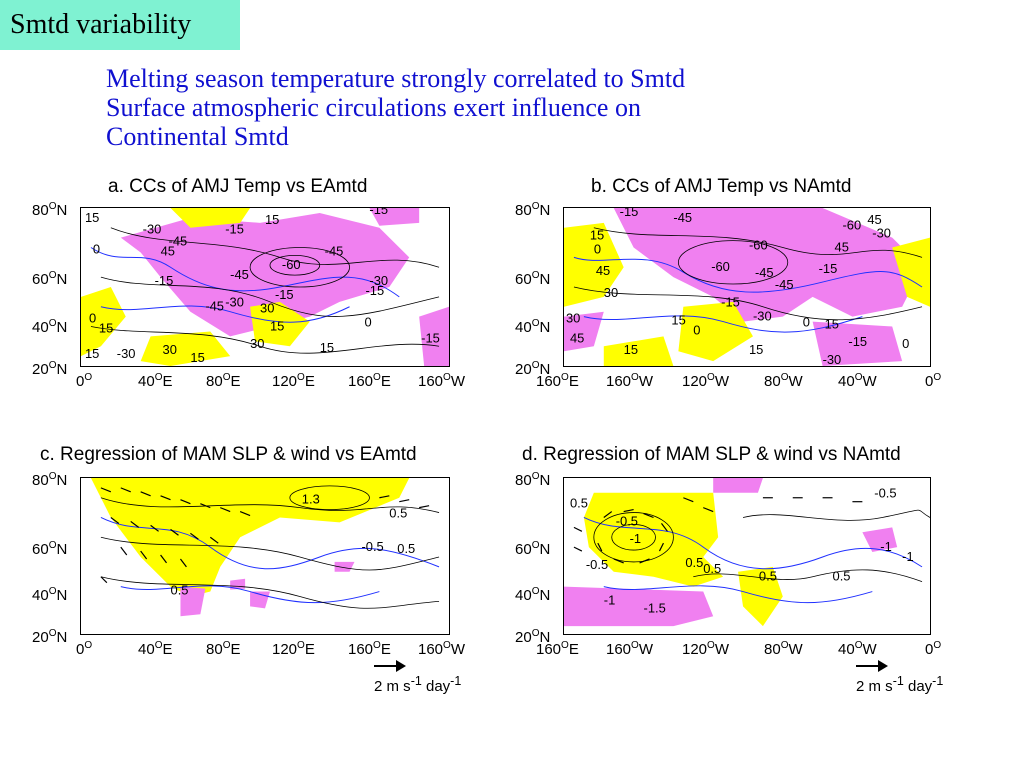  What do you see at coordinates (265, 535) in the screenshot?
I see `wind-vectors` at bounding box center [265, 535].